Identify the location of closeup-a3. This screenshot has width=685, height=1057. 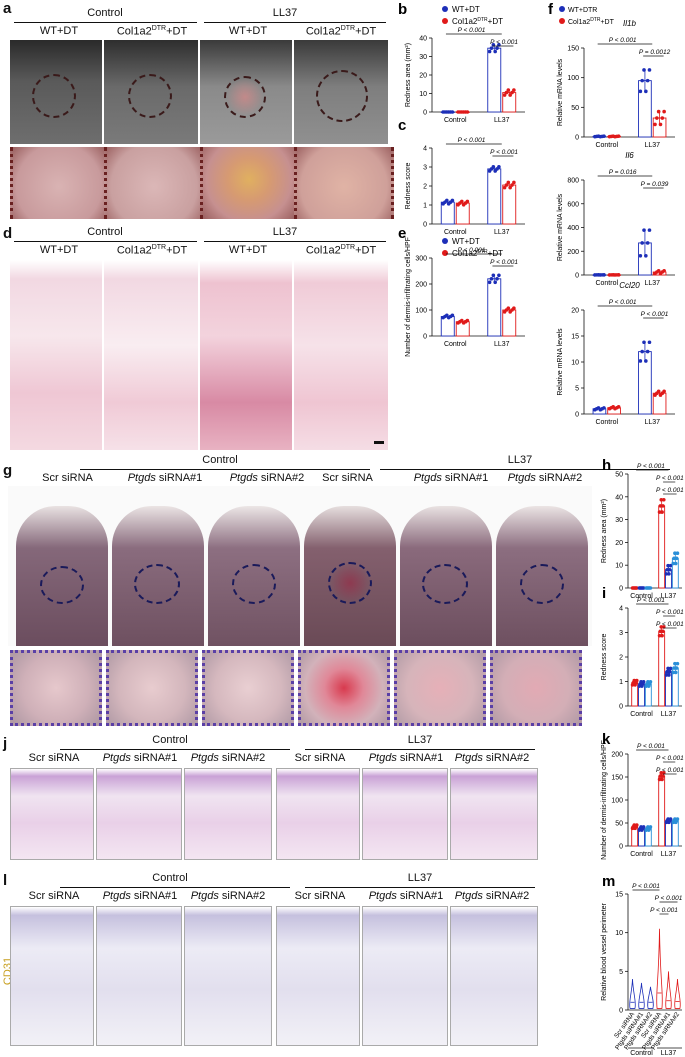
(249, 183).